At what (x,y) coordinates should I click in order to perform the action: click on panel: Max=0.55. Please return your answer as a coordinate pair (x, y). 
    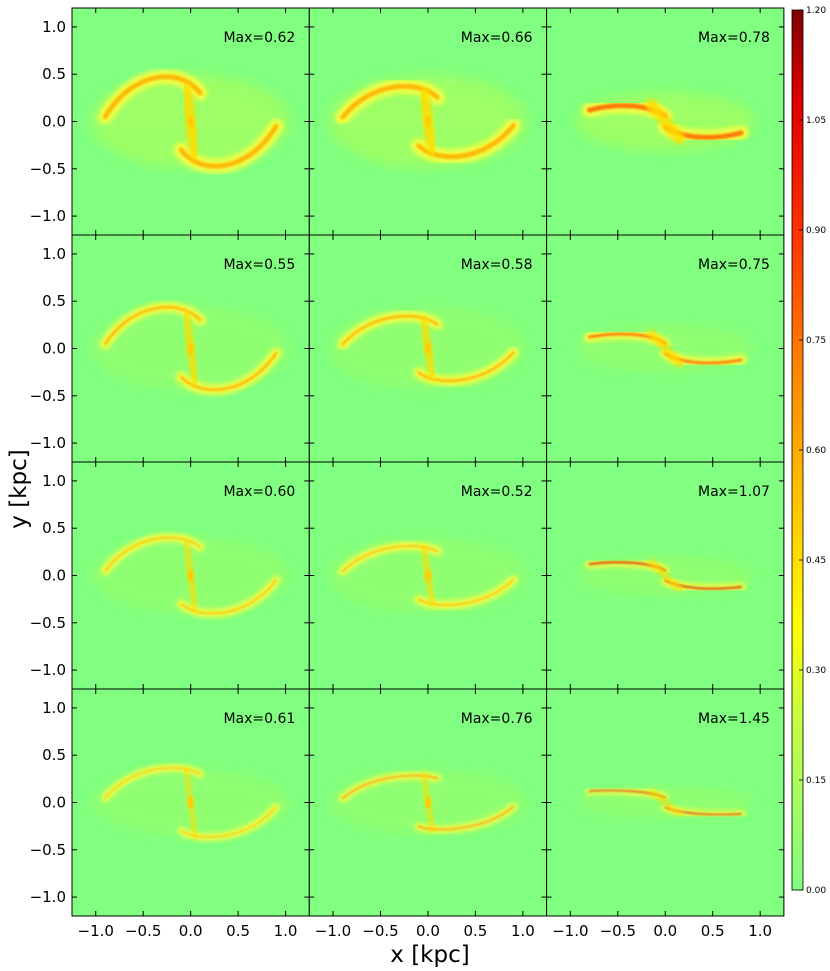
    Looking at the image, I should click on (190, 348).